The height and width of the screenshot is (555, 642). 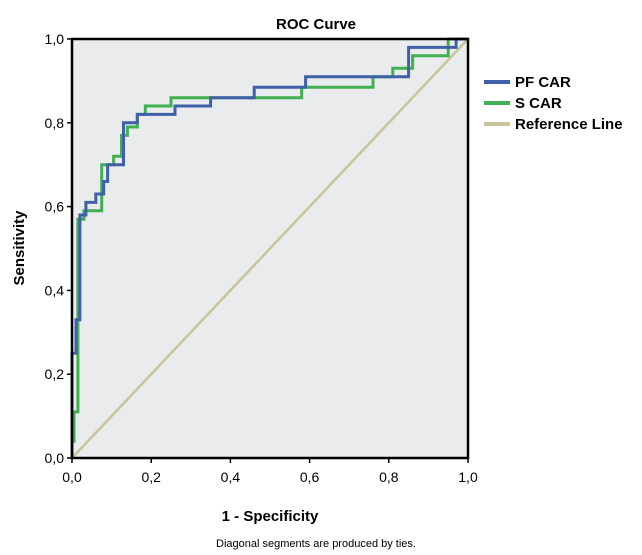 I want to click on x-tick-label: 0,8, so click(x=389, y=477).